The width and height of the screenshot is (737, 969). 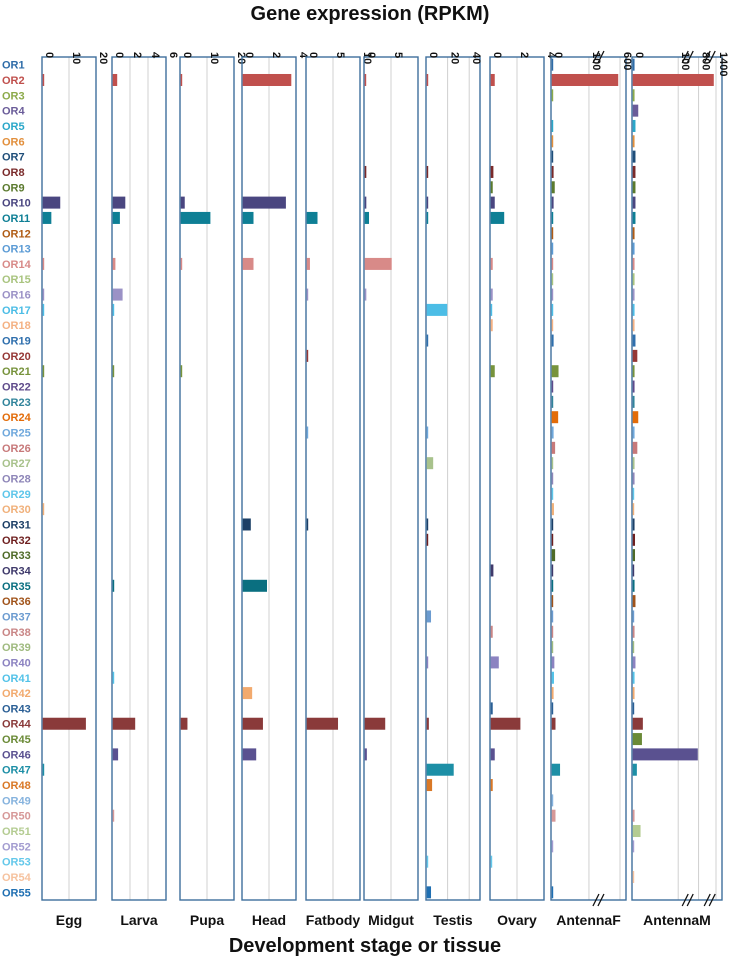 I want to click on bar-antennam-or3, so click(x=633, y=95).